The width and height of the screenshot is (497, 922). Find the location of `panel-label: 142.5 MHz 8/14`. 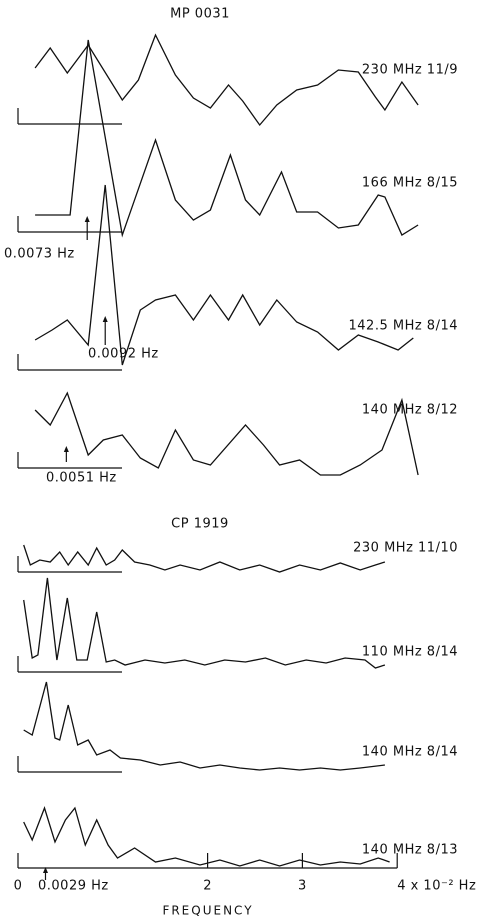

panel-label: 142.5 MHz 8/14 is located at coordinates (404, 326).